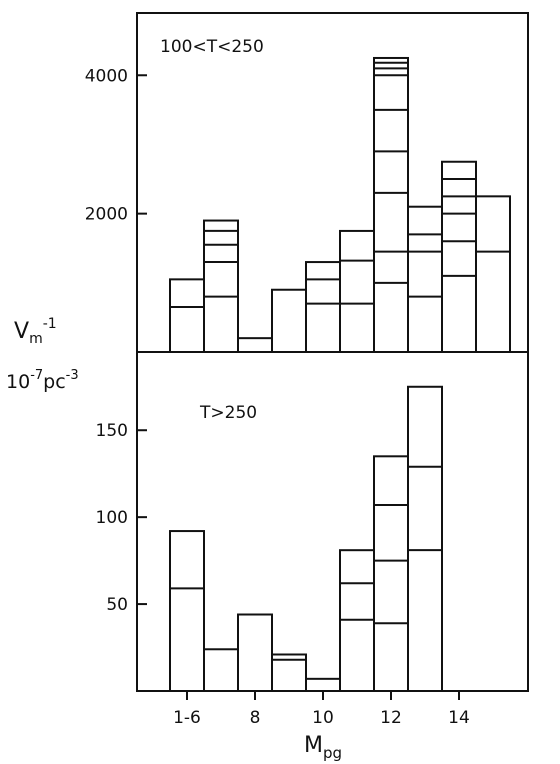  Describe the element at coordinates (50, 324) in the screenshot. I see `y-axis-title-sup: -1` at that location.